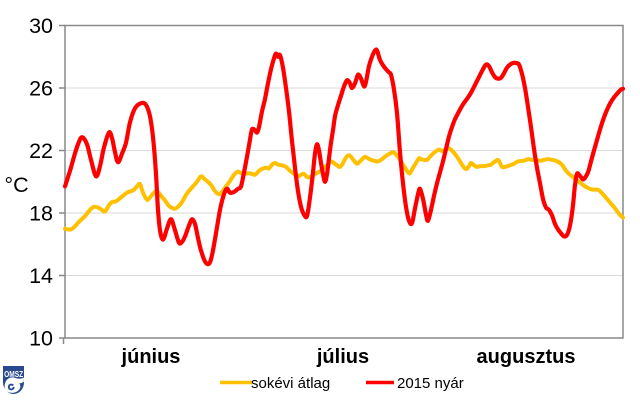  I want to click on svg-text: június, so click(151, 357).